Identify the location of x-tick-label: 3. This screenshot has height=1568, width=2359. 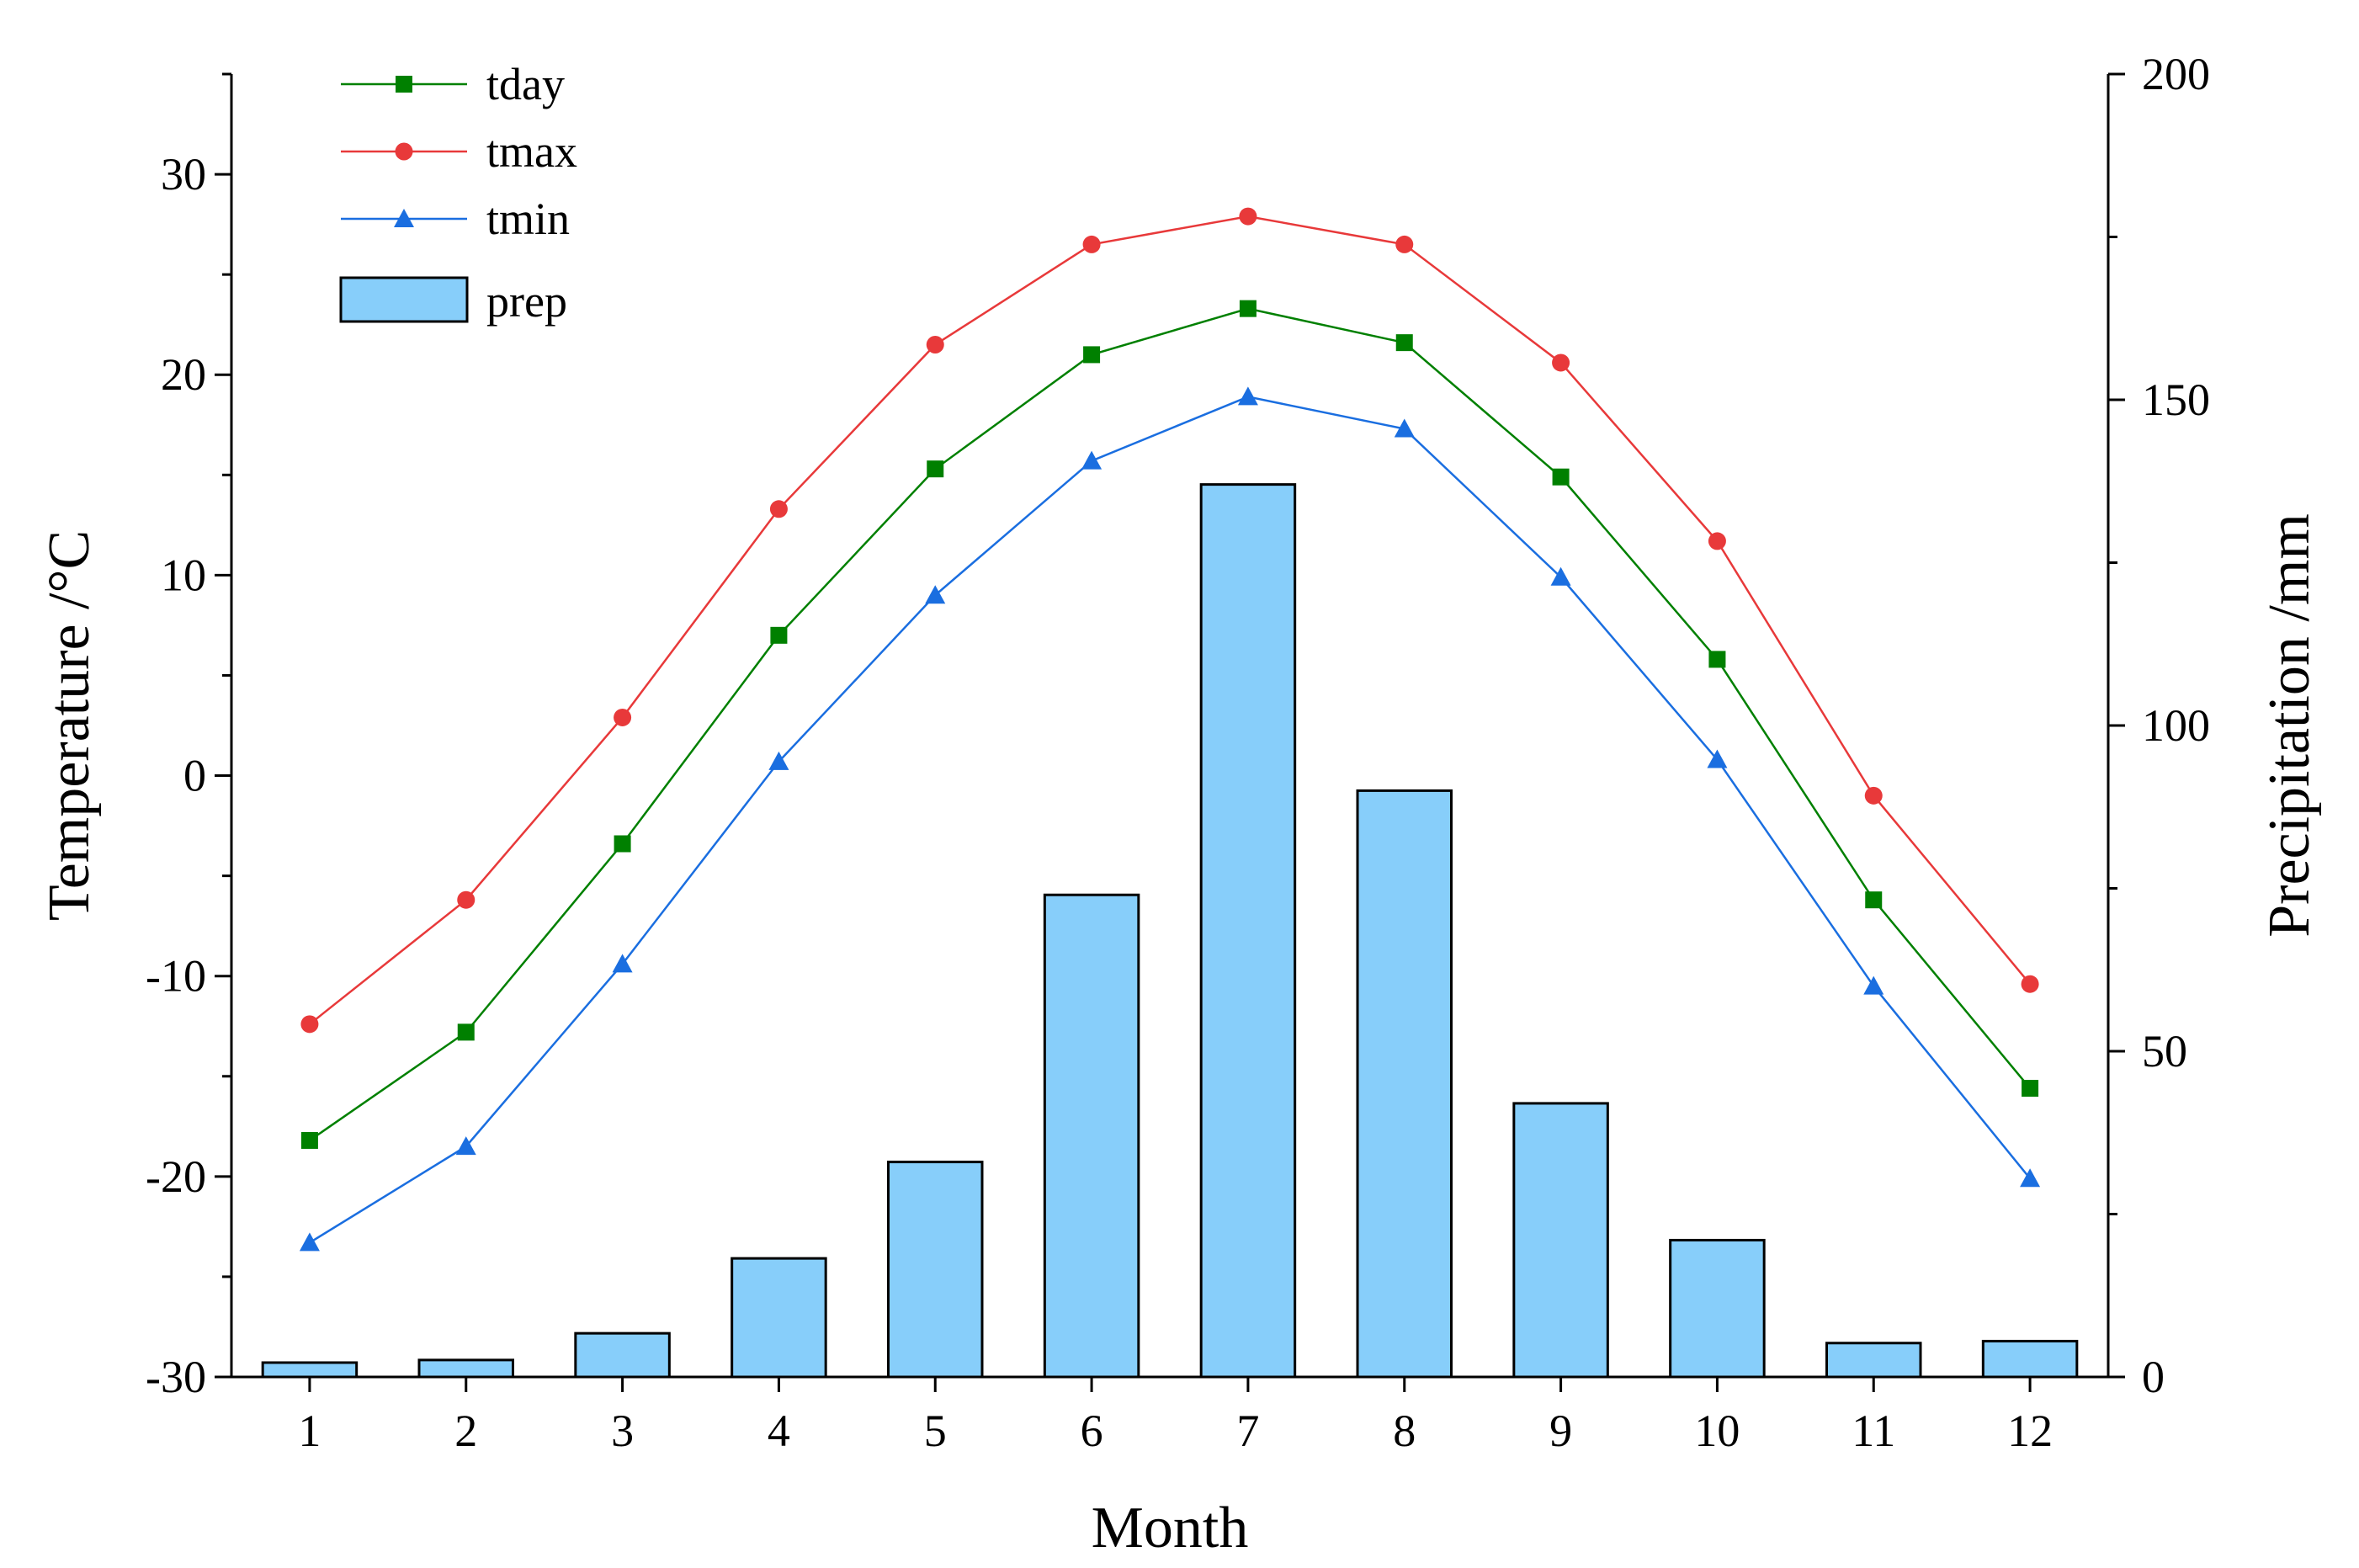
(623, 1431).